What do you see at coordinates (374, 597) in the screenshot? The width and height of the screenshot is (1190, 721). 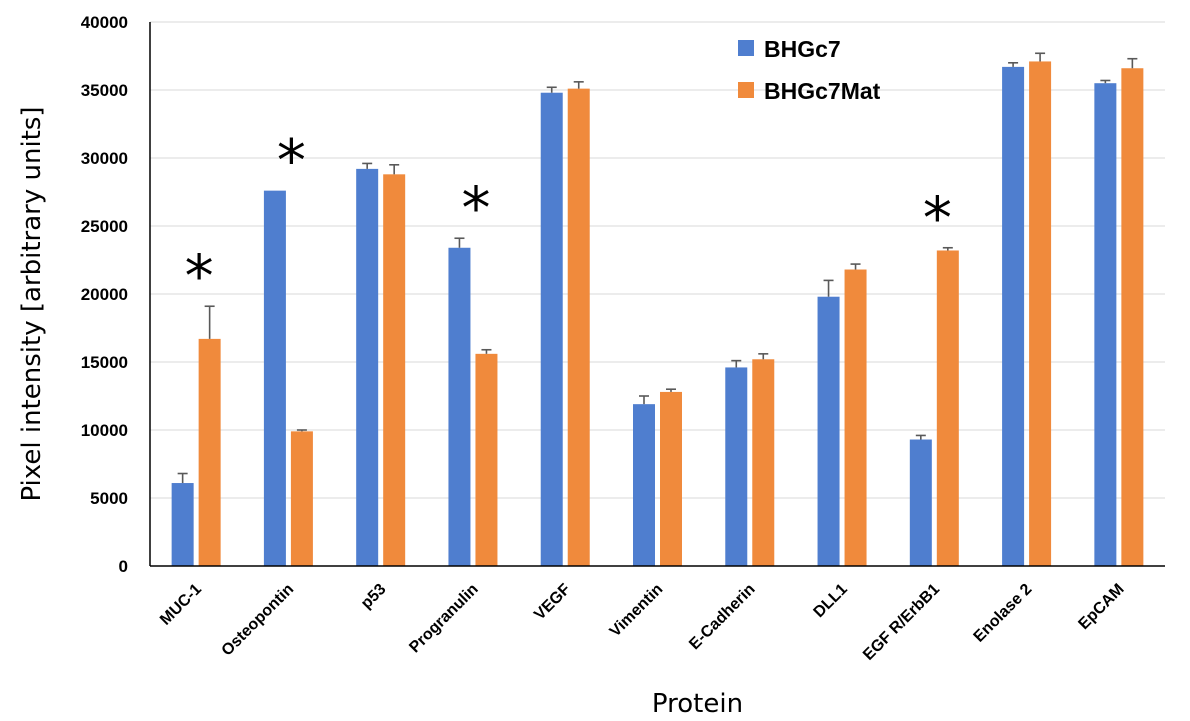 I see `x-tick-label: p53` at bounding box center [374, 597].